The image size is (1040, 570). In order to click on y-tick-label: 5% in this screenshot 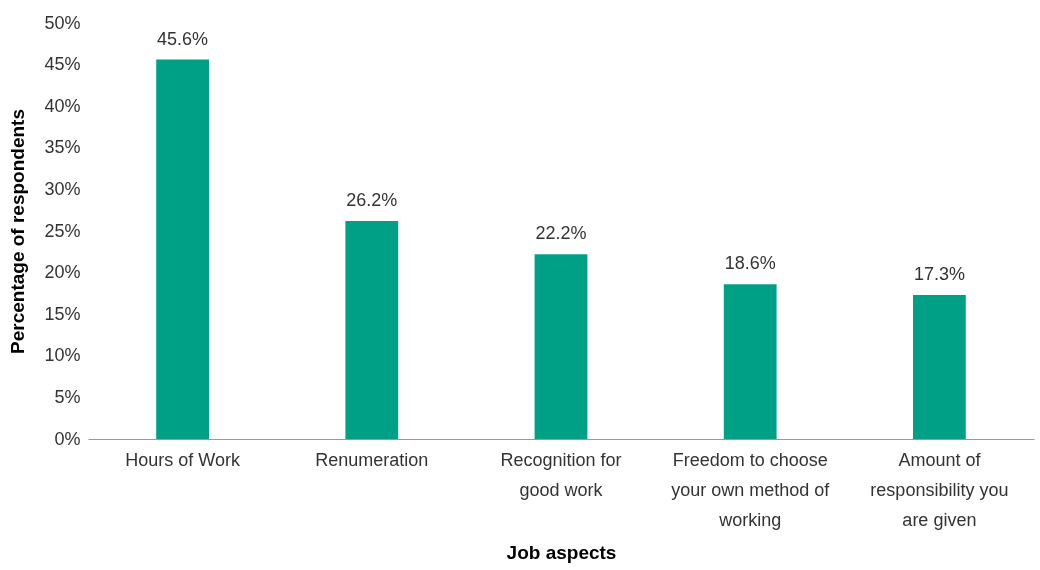, I will do `click(67, 396)`.